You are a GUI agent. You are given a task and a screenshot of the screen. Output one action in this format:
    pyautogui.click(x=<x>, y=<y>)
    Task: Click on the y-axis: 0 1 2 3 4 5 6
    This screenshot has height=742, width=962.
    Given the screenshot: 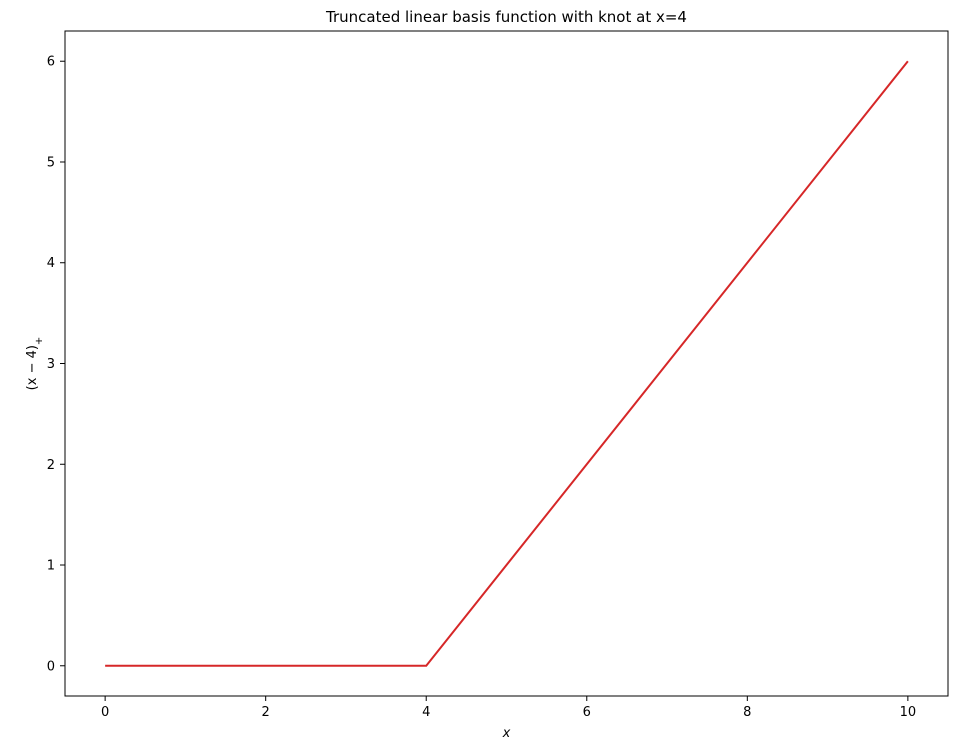 What is the action you would take?
    pyautogui.click(x=56, y=364)
    